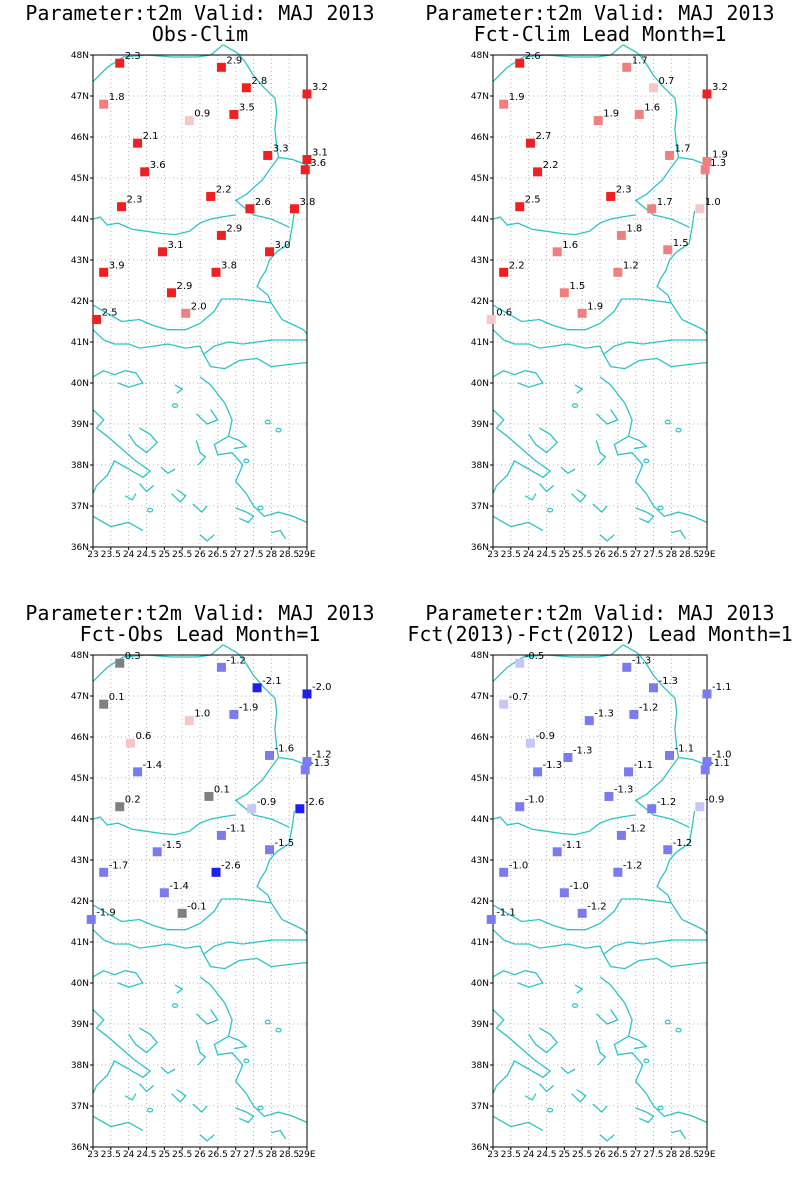  I want to click on station-value-label: -1.2, so click(683, 843).